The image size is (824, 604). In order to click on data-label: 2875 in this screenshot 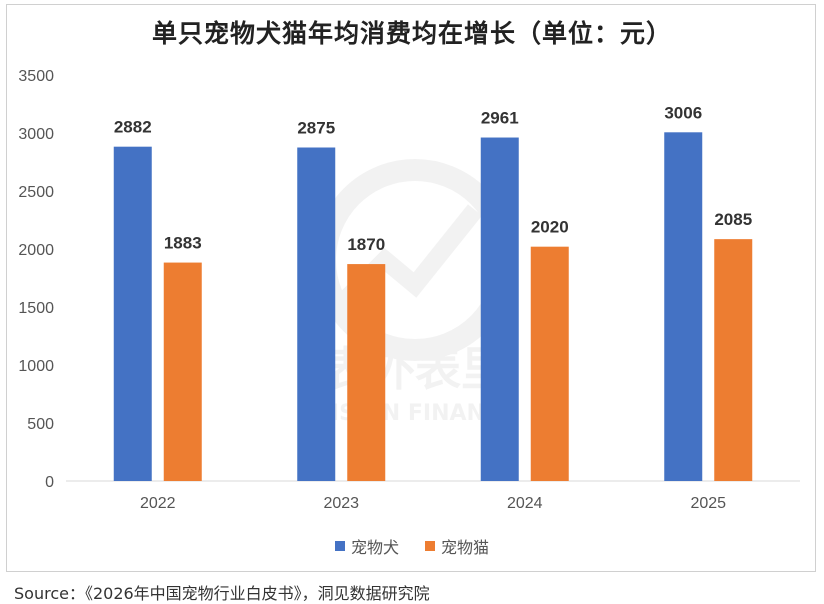, I will do `click(316, 128)`.